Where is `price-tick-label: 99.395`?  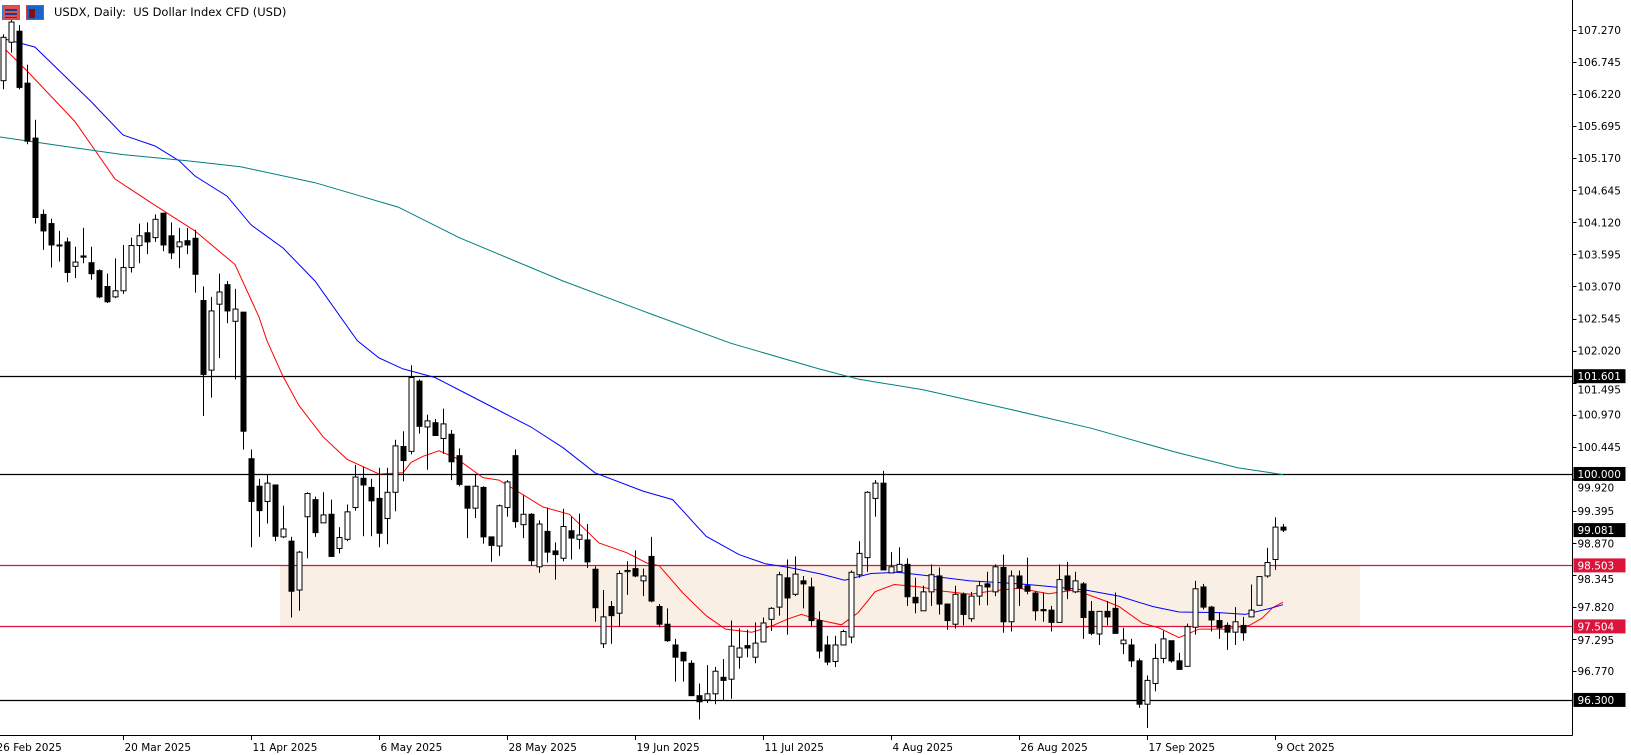
price-tick-label: 99.395 is located at coordinates (1596, 512).